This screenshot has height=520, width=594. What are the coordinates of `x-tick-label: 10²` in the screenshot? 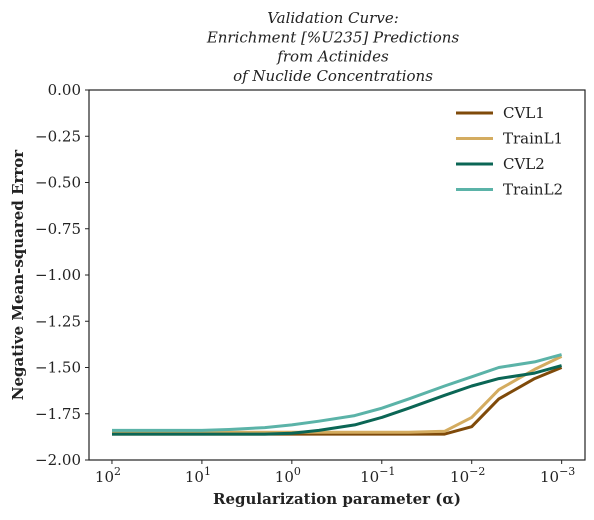 It's located at (108, 475).